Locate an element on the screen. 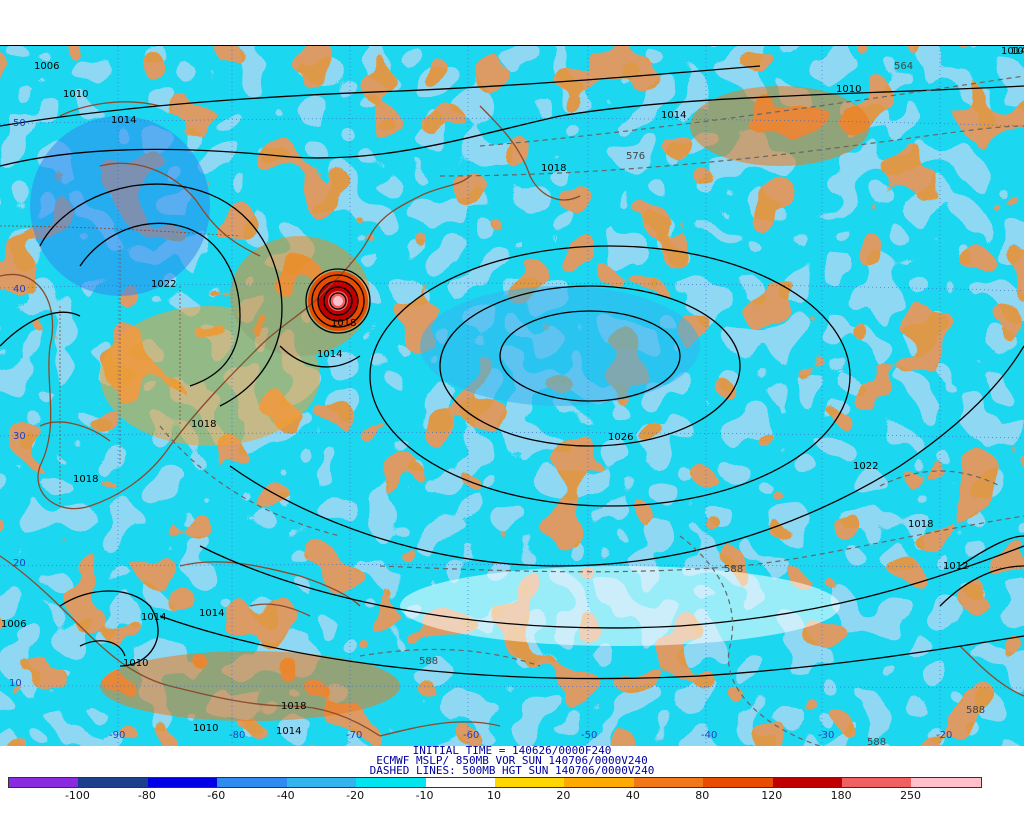  longitude-label: -60 is located at coordinates (471, 735).